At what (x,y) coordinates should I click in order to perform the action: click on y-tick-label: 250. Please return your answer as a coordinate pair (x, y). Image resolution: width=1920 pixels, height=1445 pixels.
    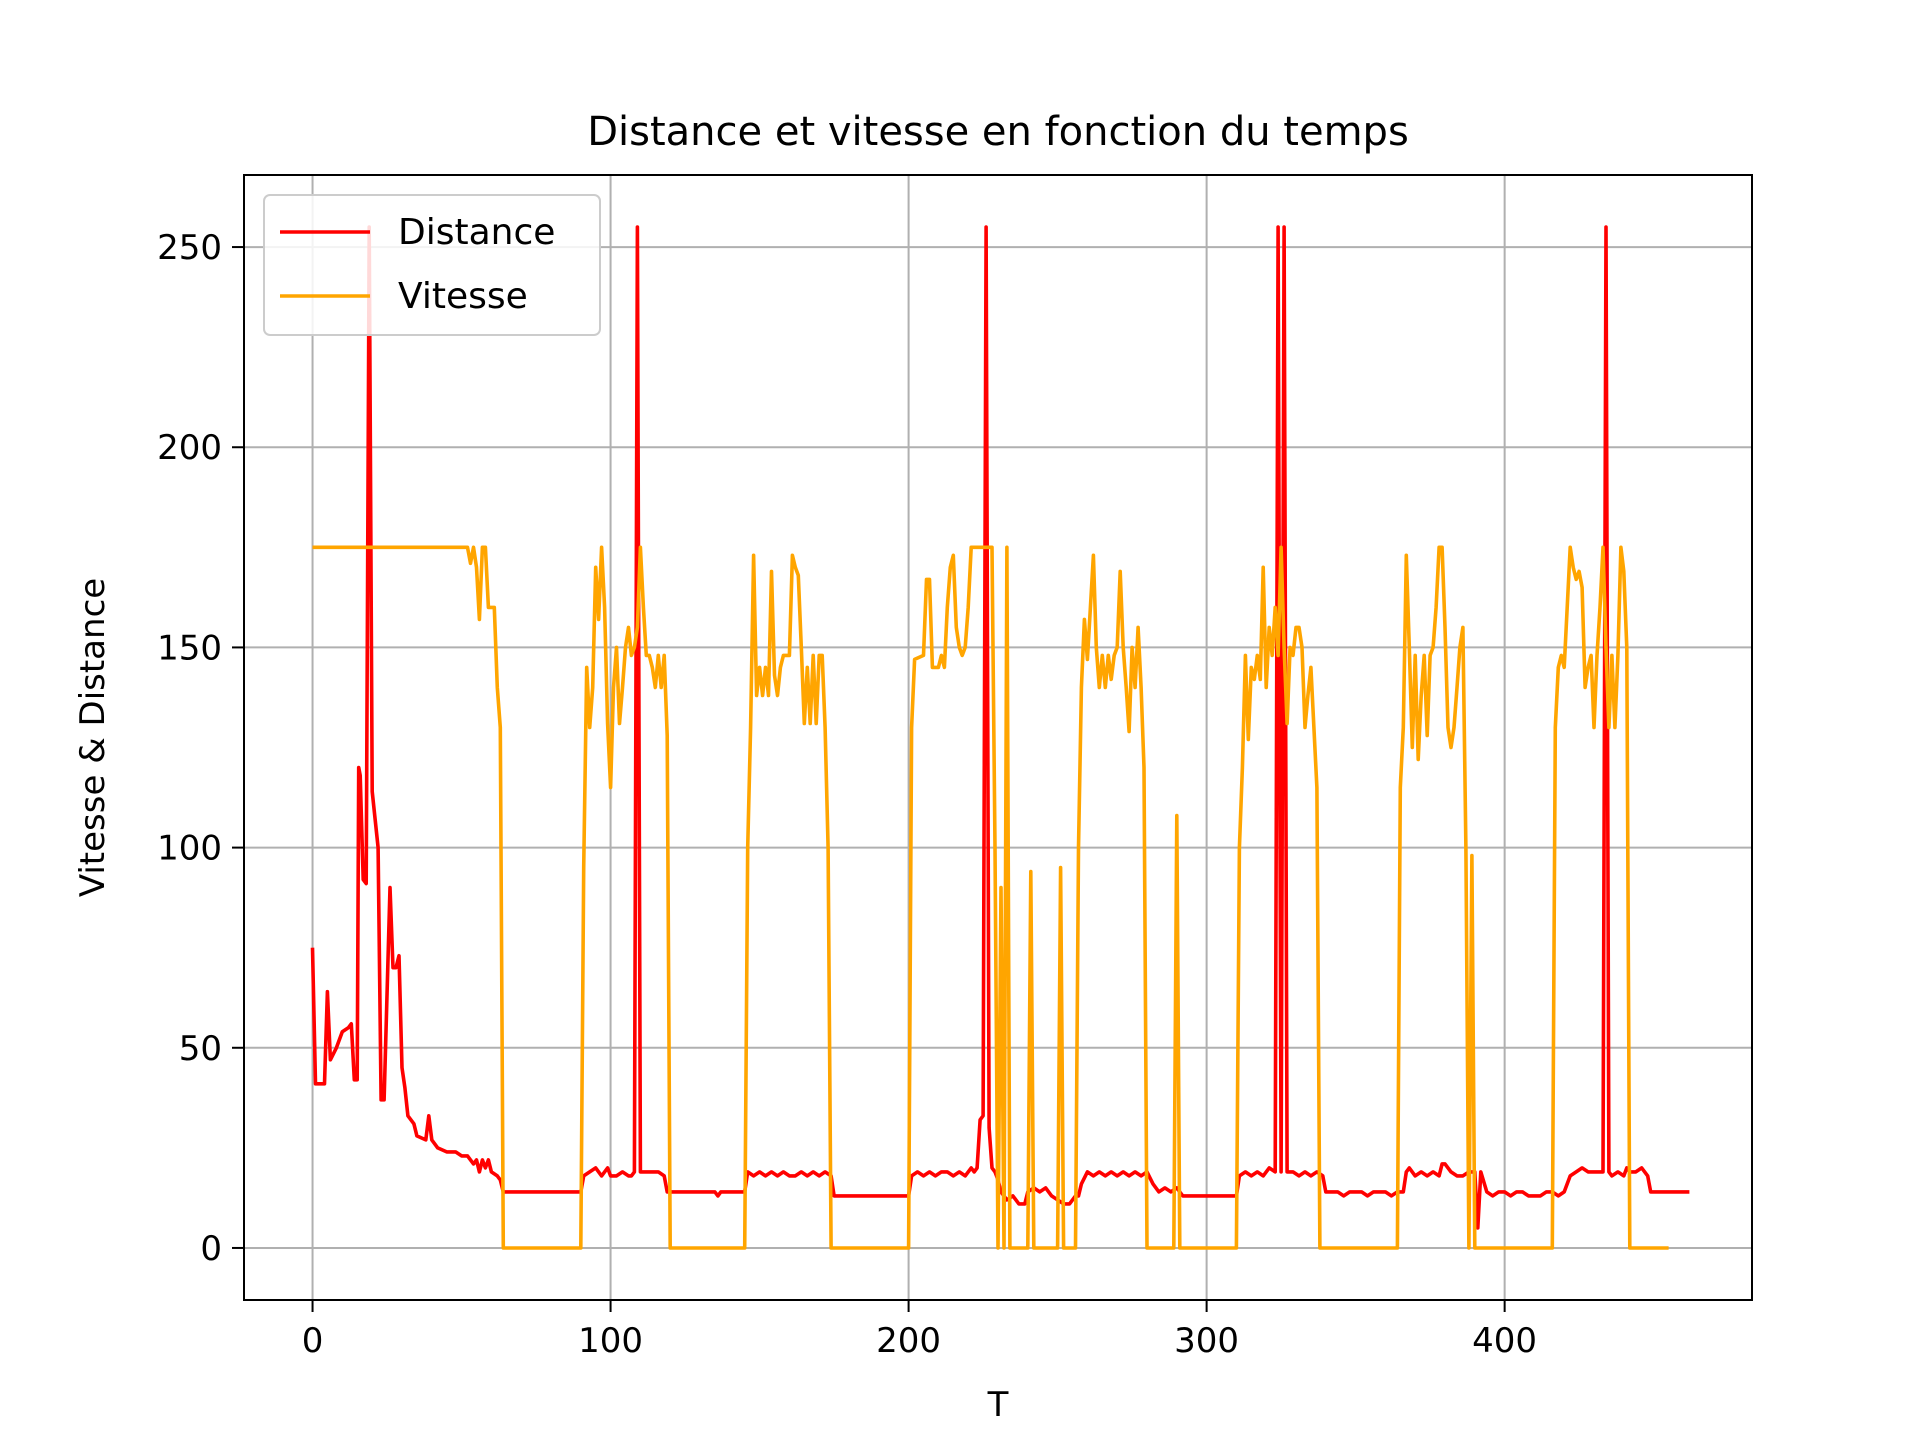
    Looking at the image, I should click on (189, 248).